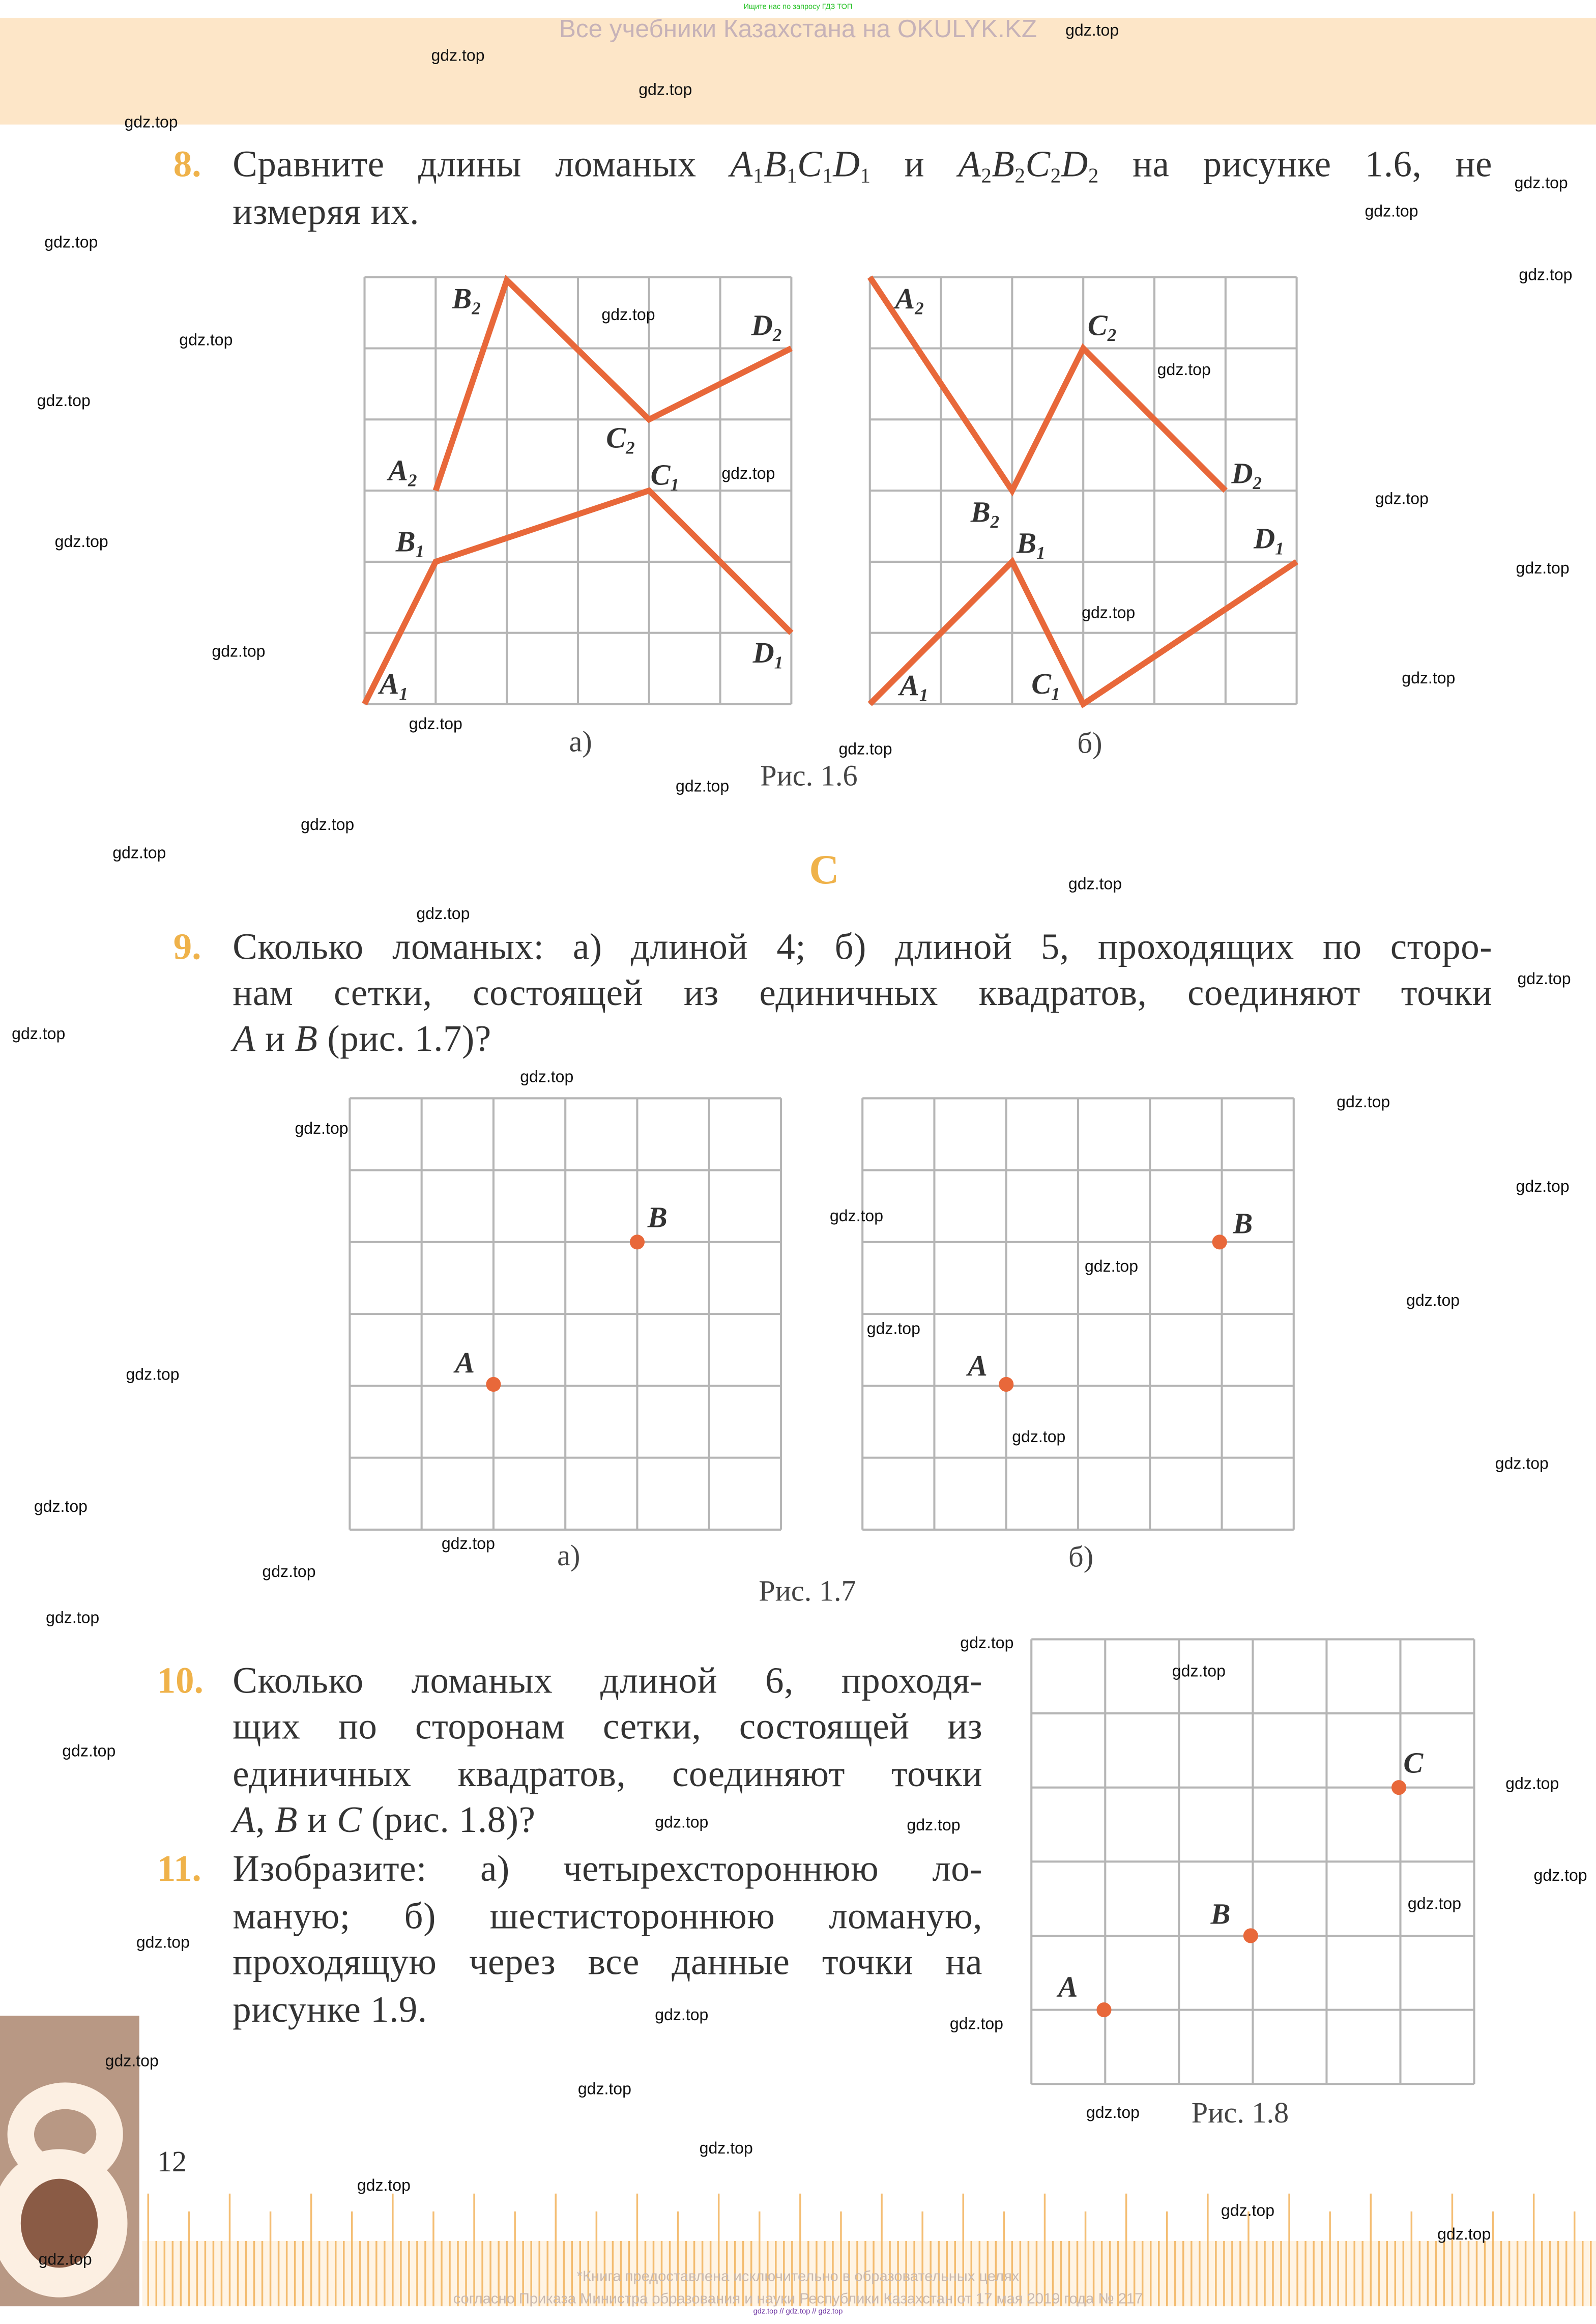 This screenshot has height=2324, width=1596. I want to click on problem-text-line: единичных квадратов, соединяют точки, so click(608, 1775).